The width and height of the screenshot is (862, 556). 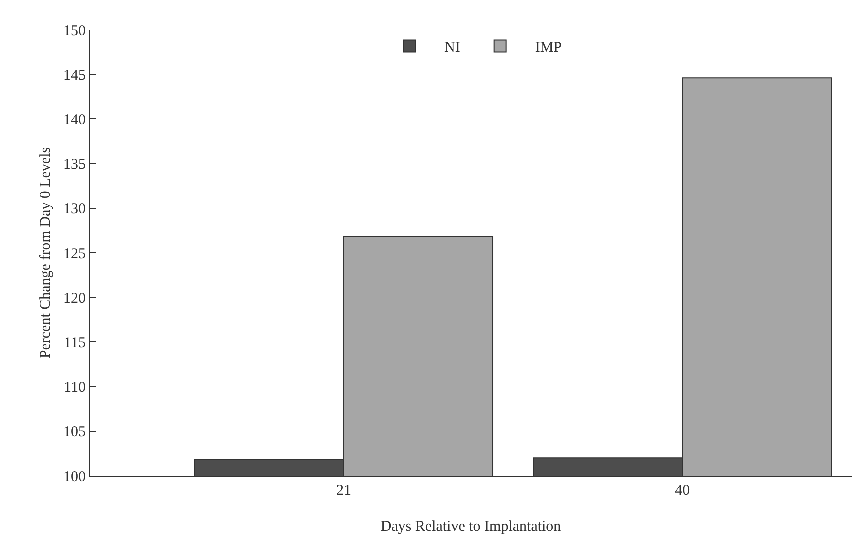 I want to click on y-axis-title: Percent Change from Day 0 Levels, so click(x=46, y=253).